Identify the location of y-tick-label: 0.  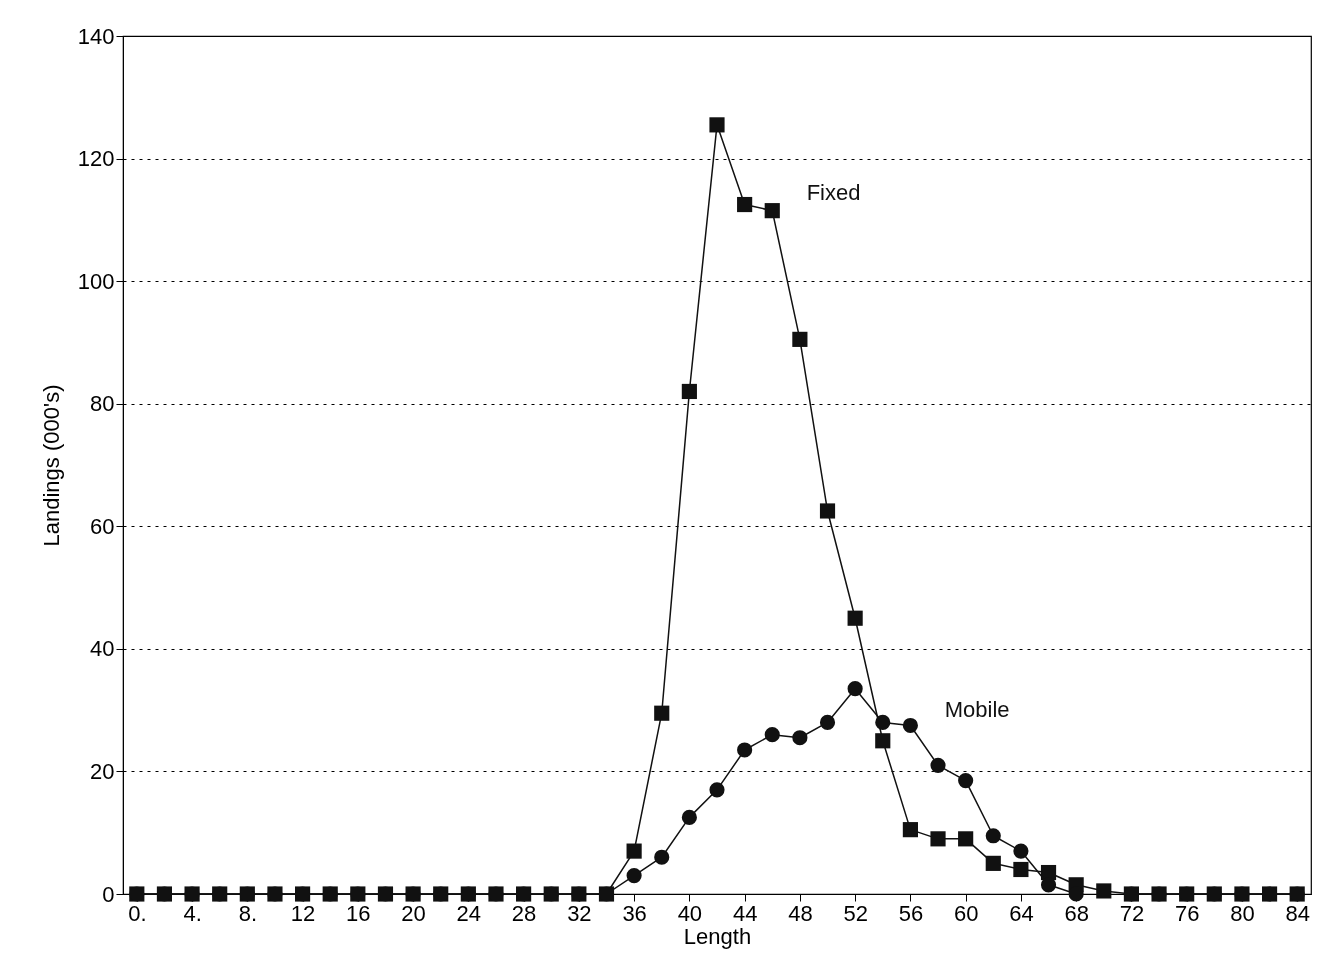
(108, 894).